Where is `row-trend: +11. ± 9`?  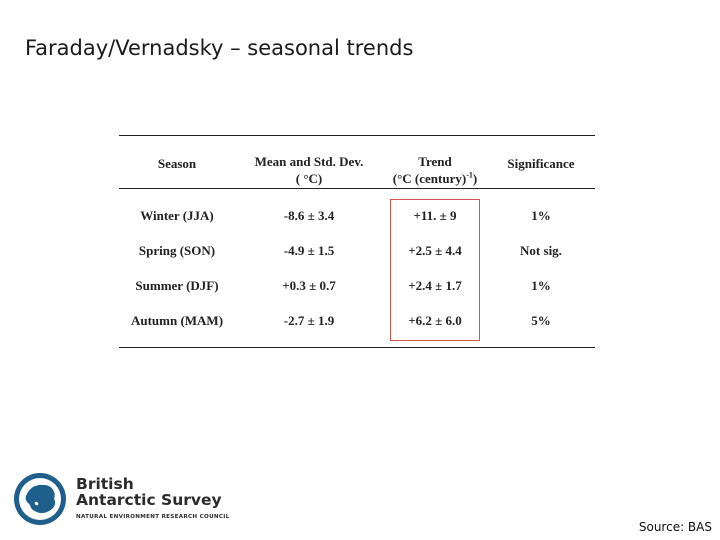 row-trend: +11. ± 9 is located at coordinates (435, 215).